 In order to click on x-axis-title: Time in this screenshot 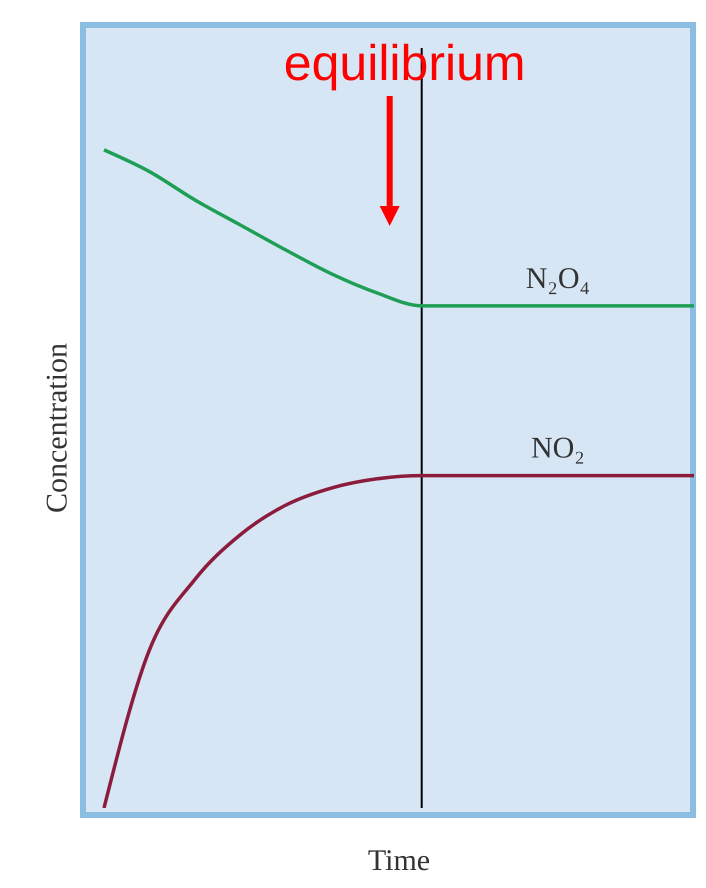, I will do `click(399, 860)`.